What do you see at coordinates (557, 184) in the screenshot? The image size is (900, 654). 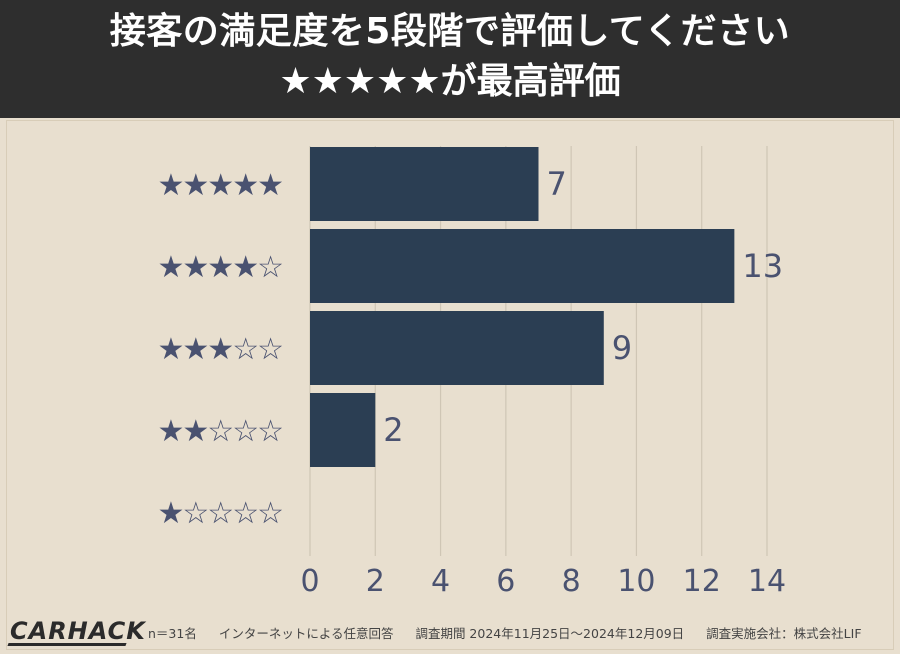 I see `data-label: 7` at bounding box center [557, 184].